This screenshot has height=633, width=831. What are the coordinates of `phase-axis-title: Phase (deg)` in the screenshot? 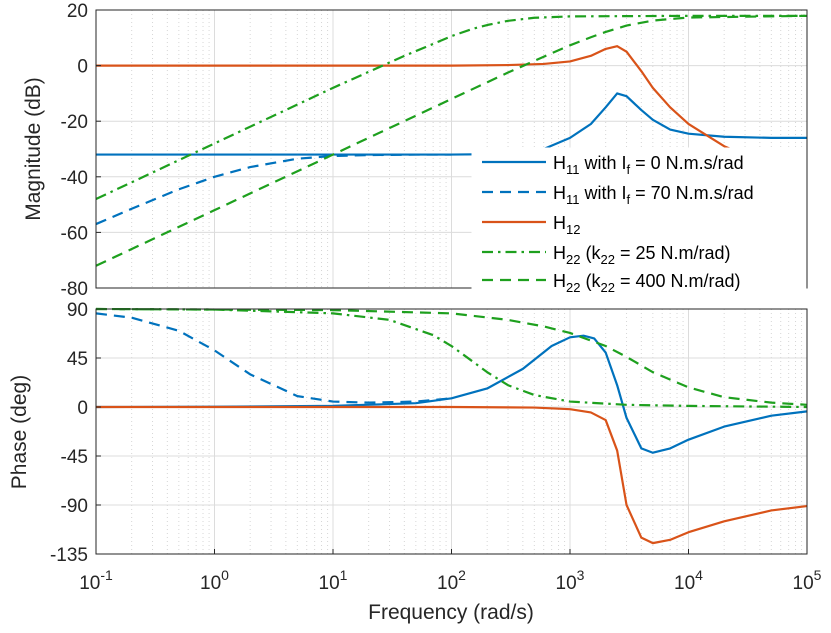 It's located at (19, 432).